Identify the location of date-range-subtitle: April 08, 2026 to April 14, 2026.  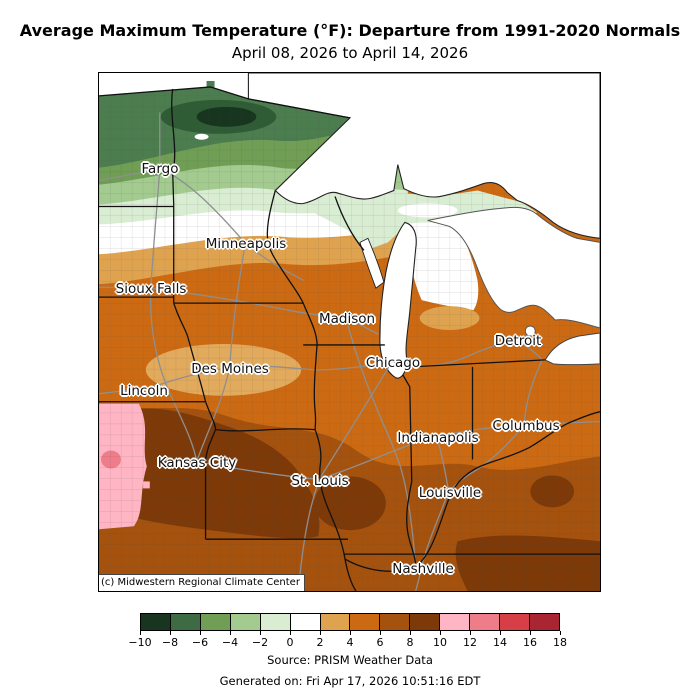
(350, 53).